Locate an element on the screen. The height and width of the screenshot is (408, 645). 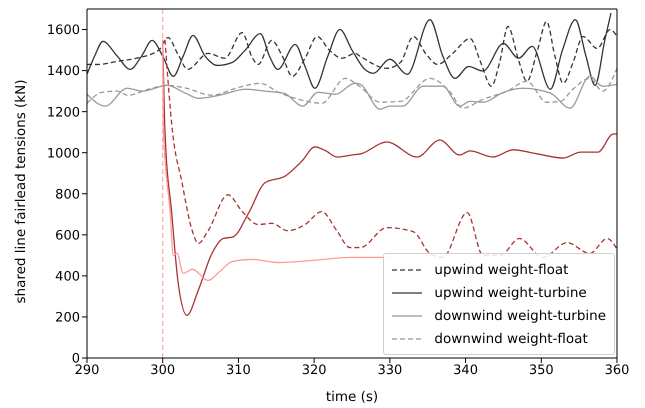
legend-label: upwind weight-float is located at coordinates (501, 270).